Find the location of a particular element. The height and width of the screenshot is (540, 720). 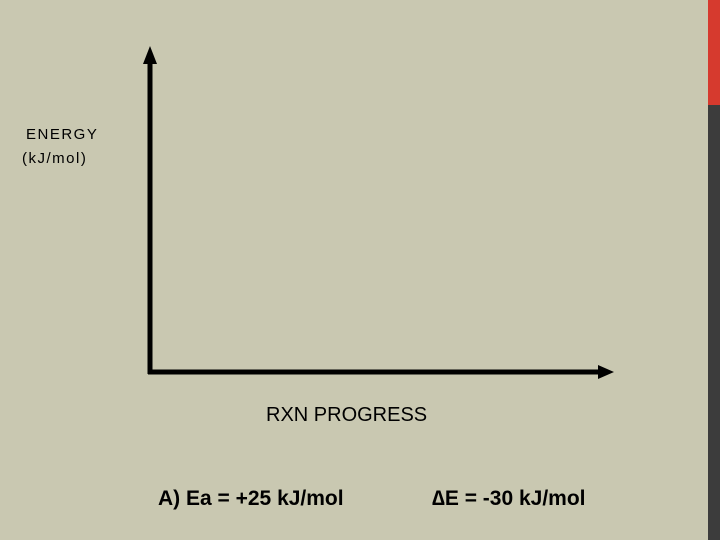

x-axis-arrow is located at coordinates (606, 372).